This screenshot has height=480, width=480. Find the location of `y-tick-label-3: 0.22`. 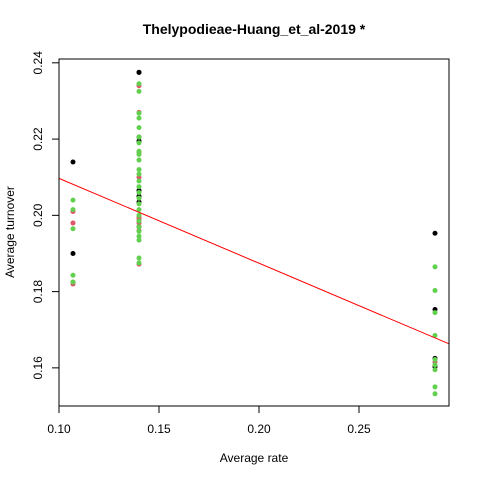

y-tick-label-3: 0.22 is located at coordinates (38, 139).